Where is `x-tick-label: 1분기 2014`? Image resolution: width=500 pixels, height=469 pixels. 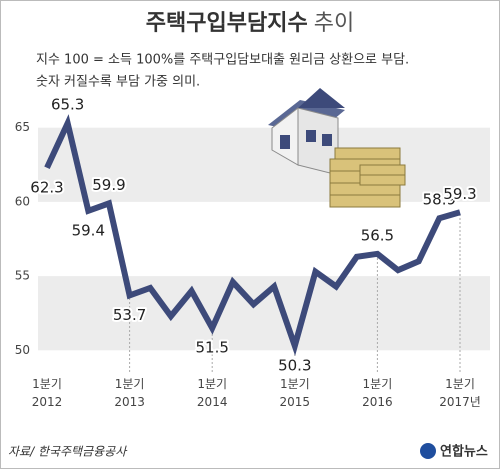
x-tick-label: 1분기 2014 is located at coordinates (212, 393).